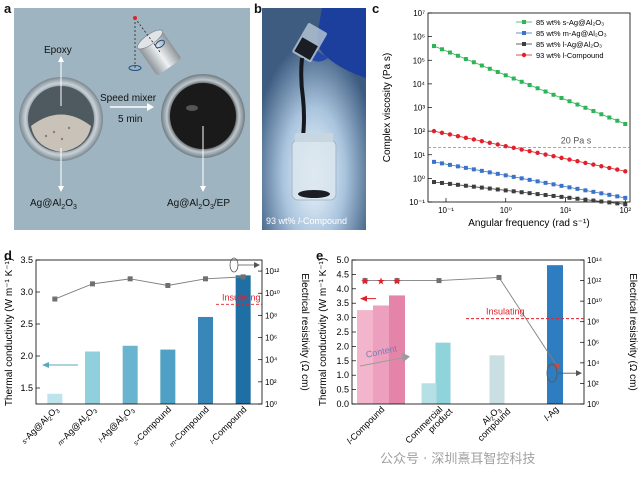 The image size is (642, 480). What do you see at coordinates (419, 37) in the screenshot?
I see `y-tick-label: 10⁶` at bounding box center [419, 37].